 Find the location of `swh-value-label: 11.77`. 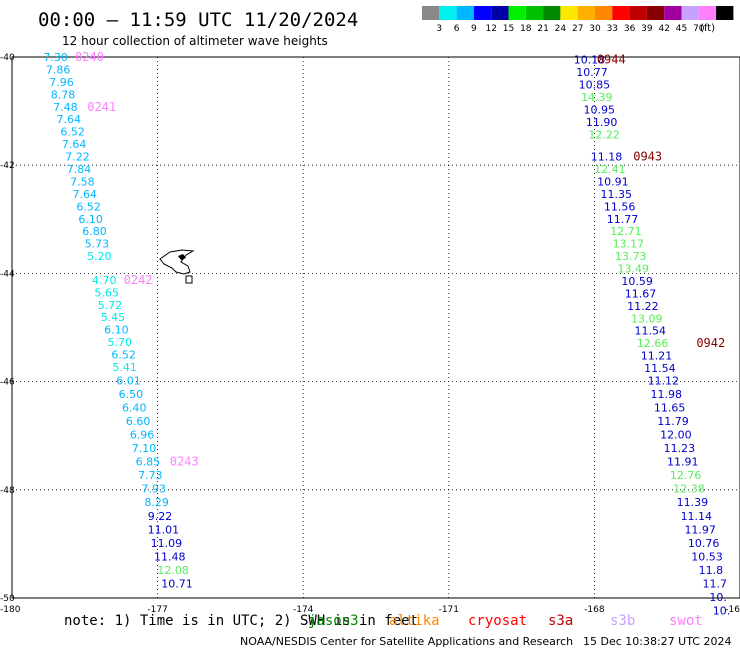

swh-value-label: 11.77 is located at coordinates (623, 219).